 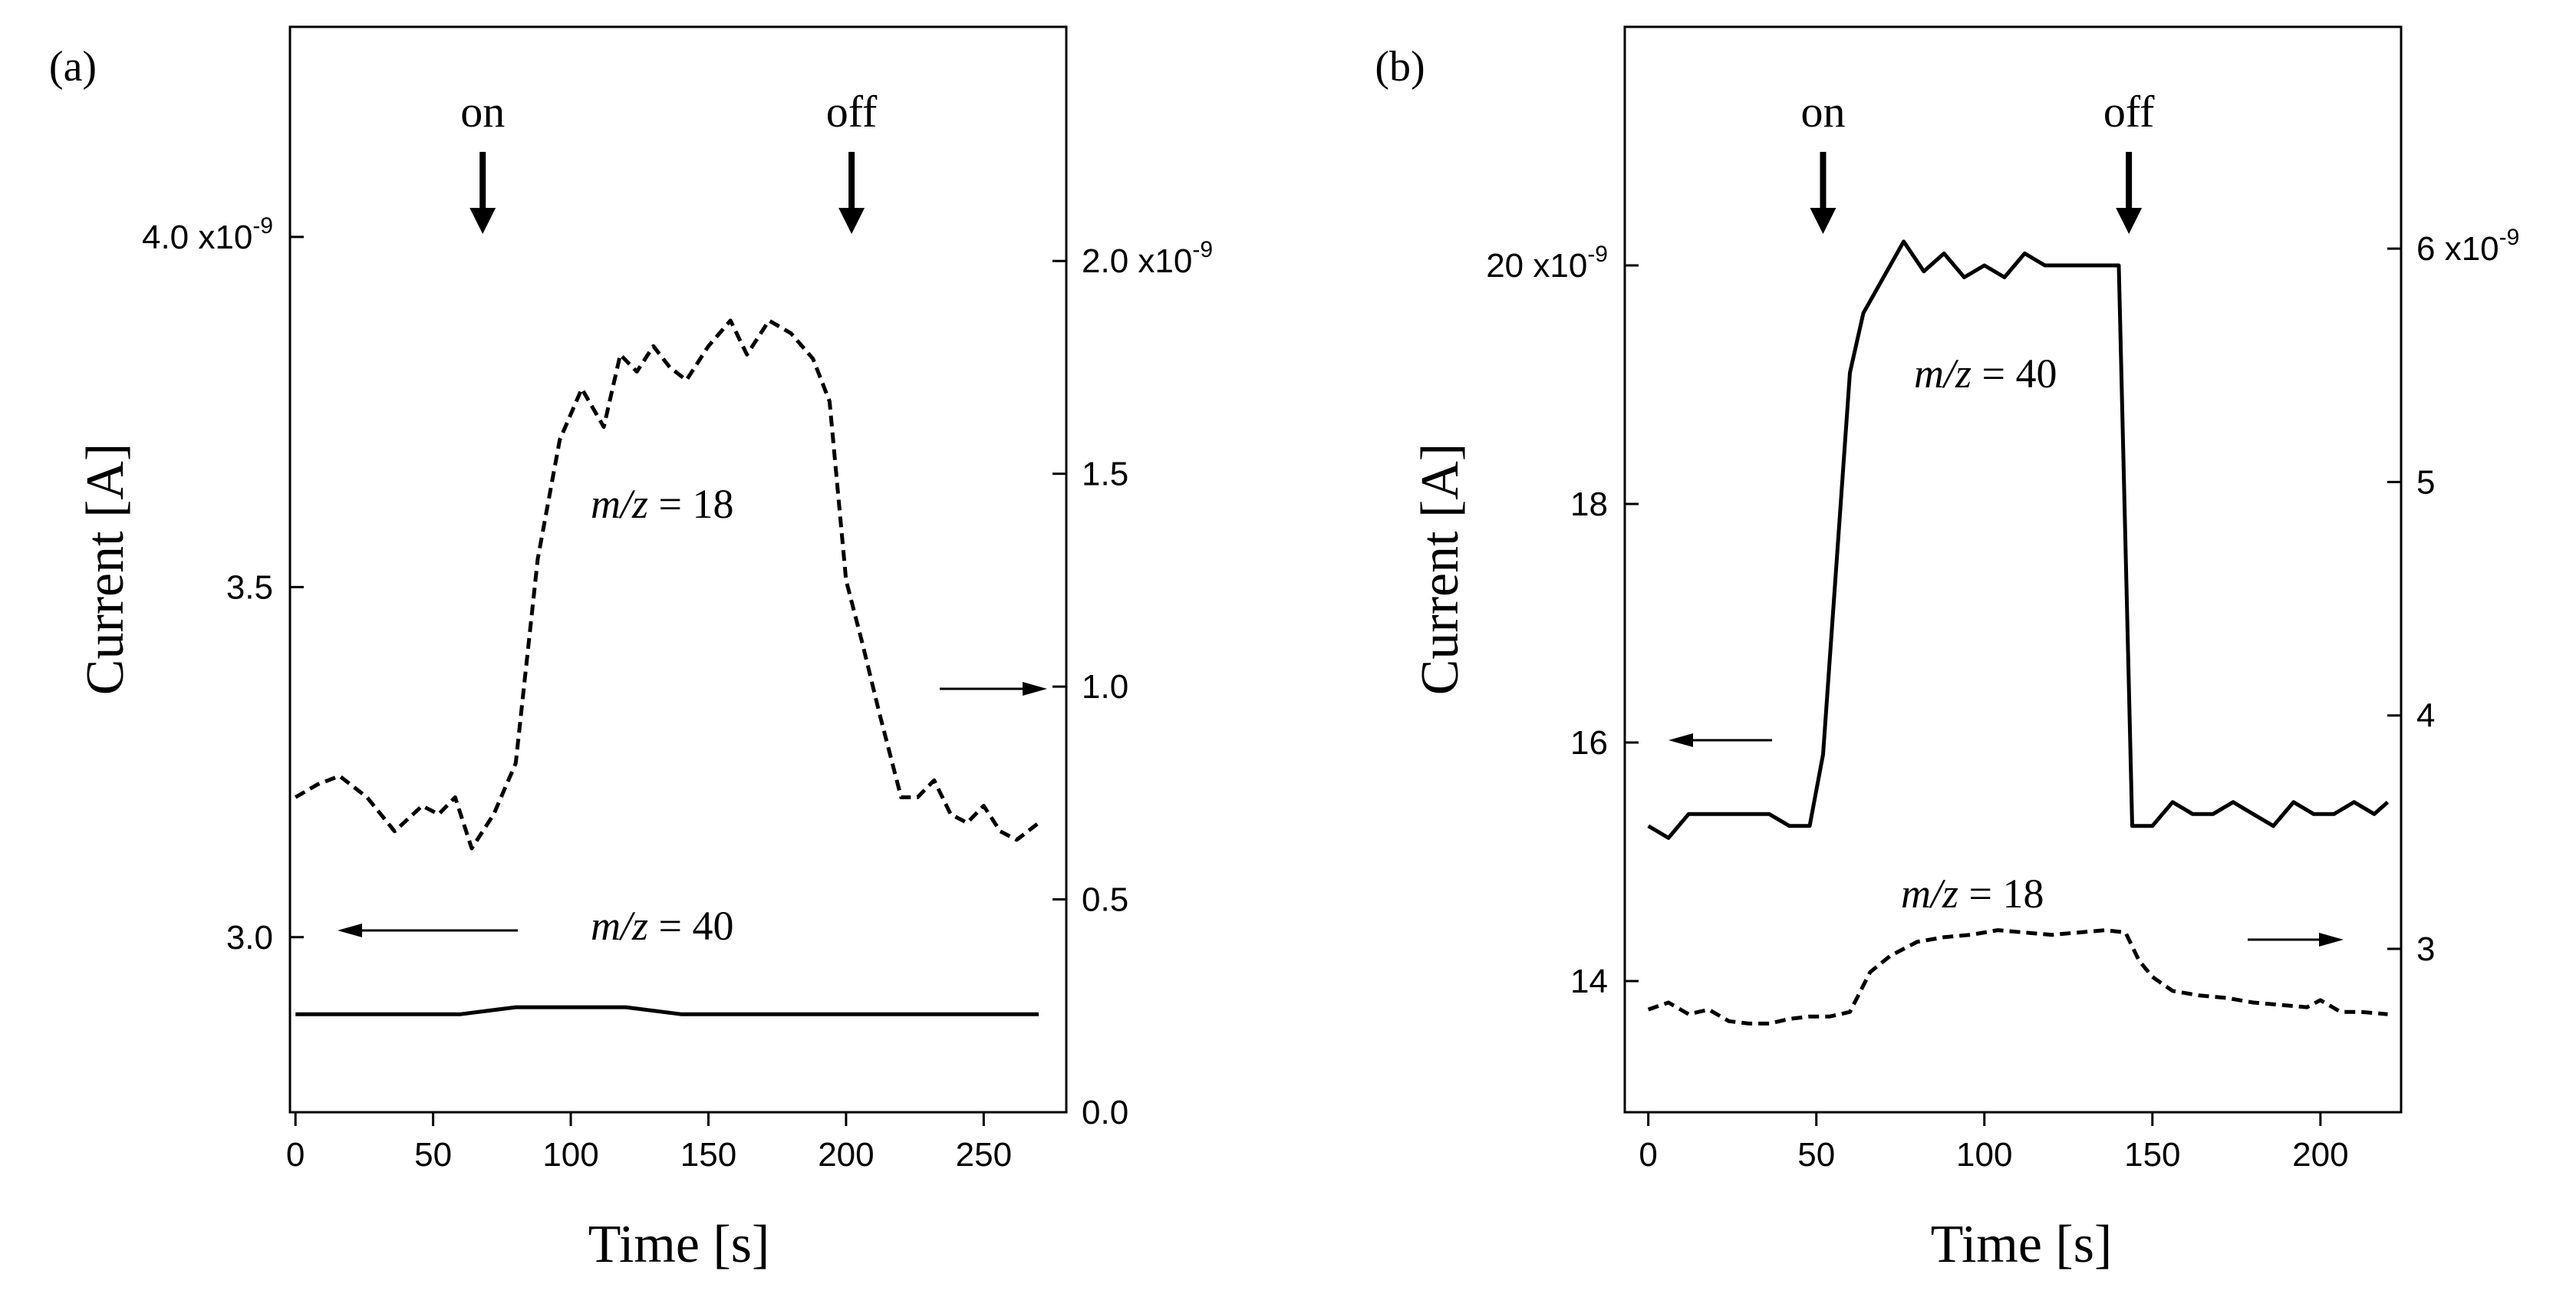 I want to click on panel-label: (b), so click(x=1400, y=67).